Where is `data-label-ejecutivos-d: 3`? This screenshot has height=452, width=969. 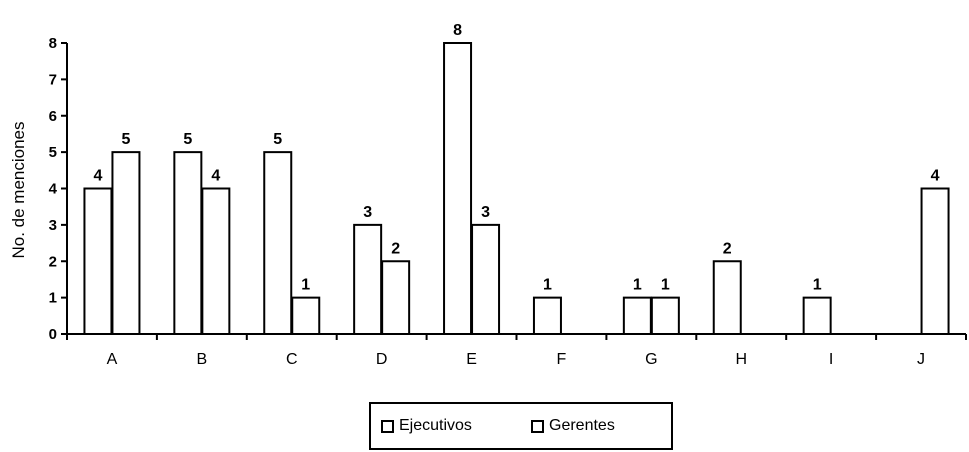 data-label-ejecutivos-d: 3 is located at coordinates (367, 212).